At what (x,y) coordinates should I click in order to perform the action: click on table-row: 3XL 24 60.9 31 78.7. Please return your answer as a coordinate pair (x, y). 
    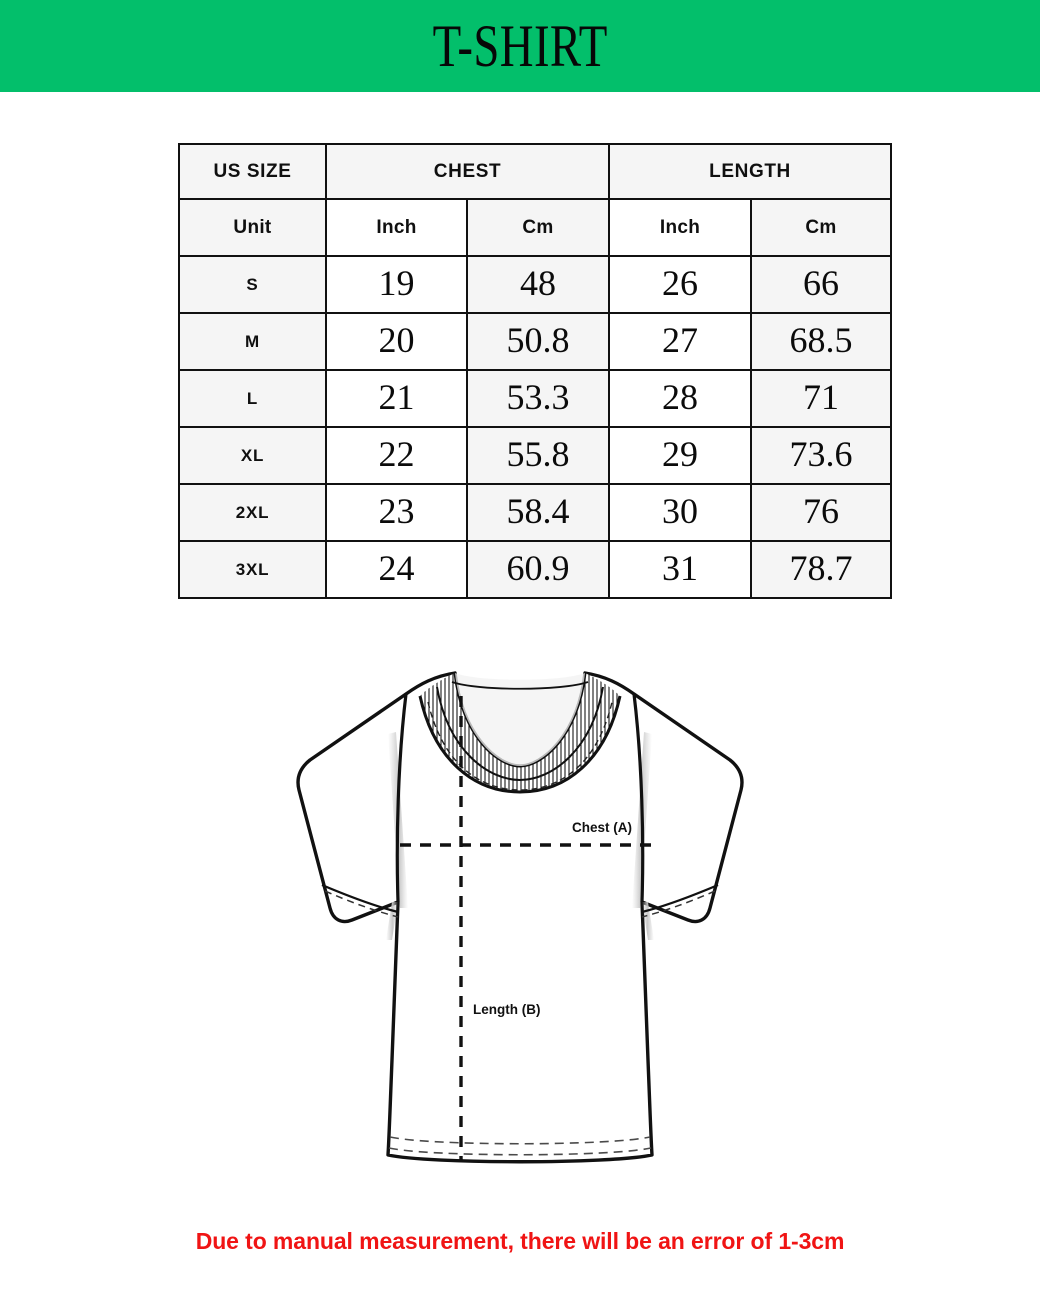
    Looking at the image, I should click on (535, 569).